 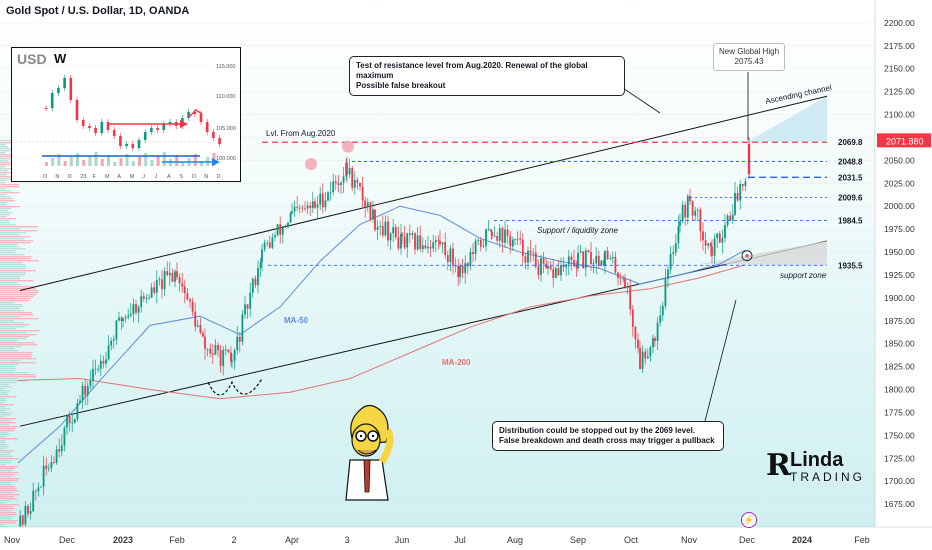 I want to click on lightning-icon: ⚡, so click(x=749, y=520).